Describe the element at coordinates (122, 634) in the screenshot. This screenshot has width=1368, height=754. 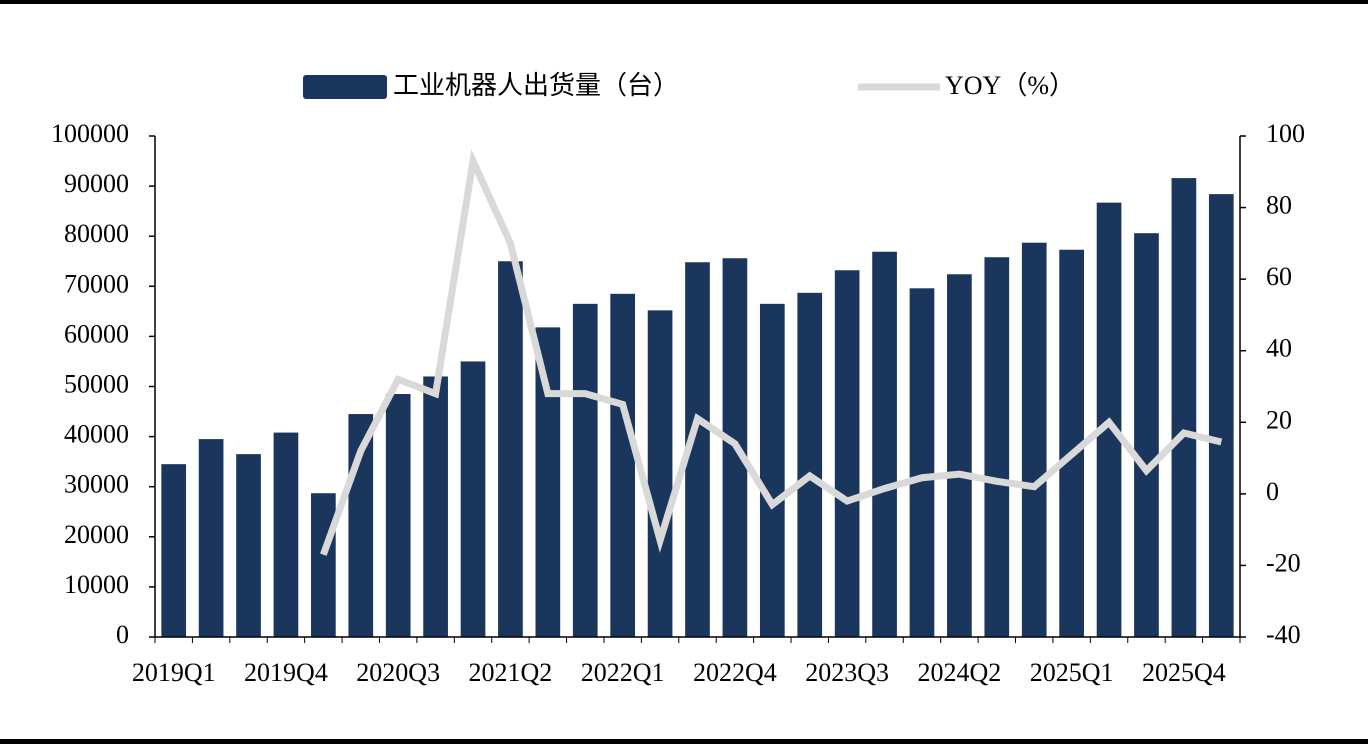
I see `y-tick-label: 0` at that location.